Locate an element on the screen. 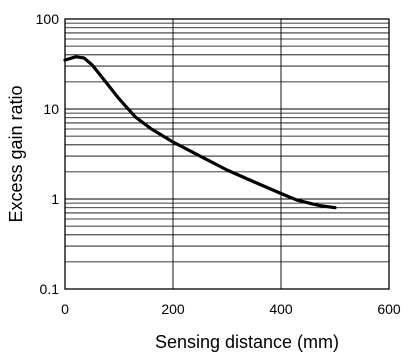 This screenshot has height=362, width=409. y-tick-label: 0.1 is located at coordinates (50, 289).